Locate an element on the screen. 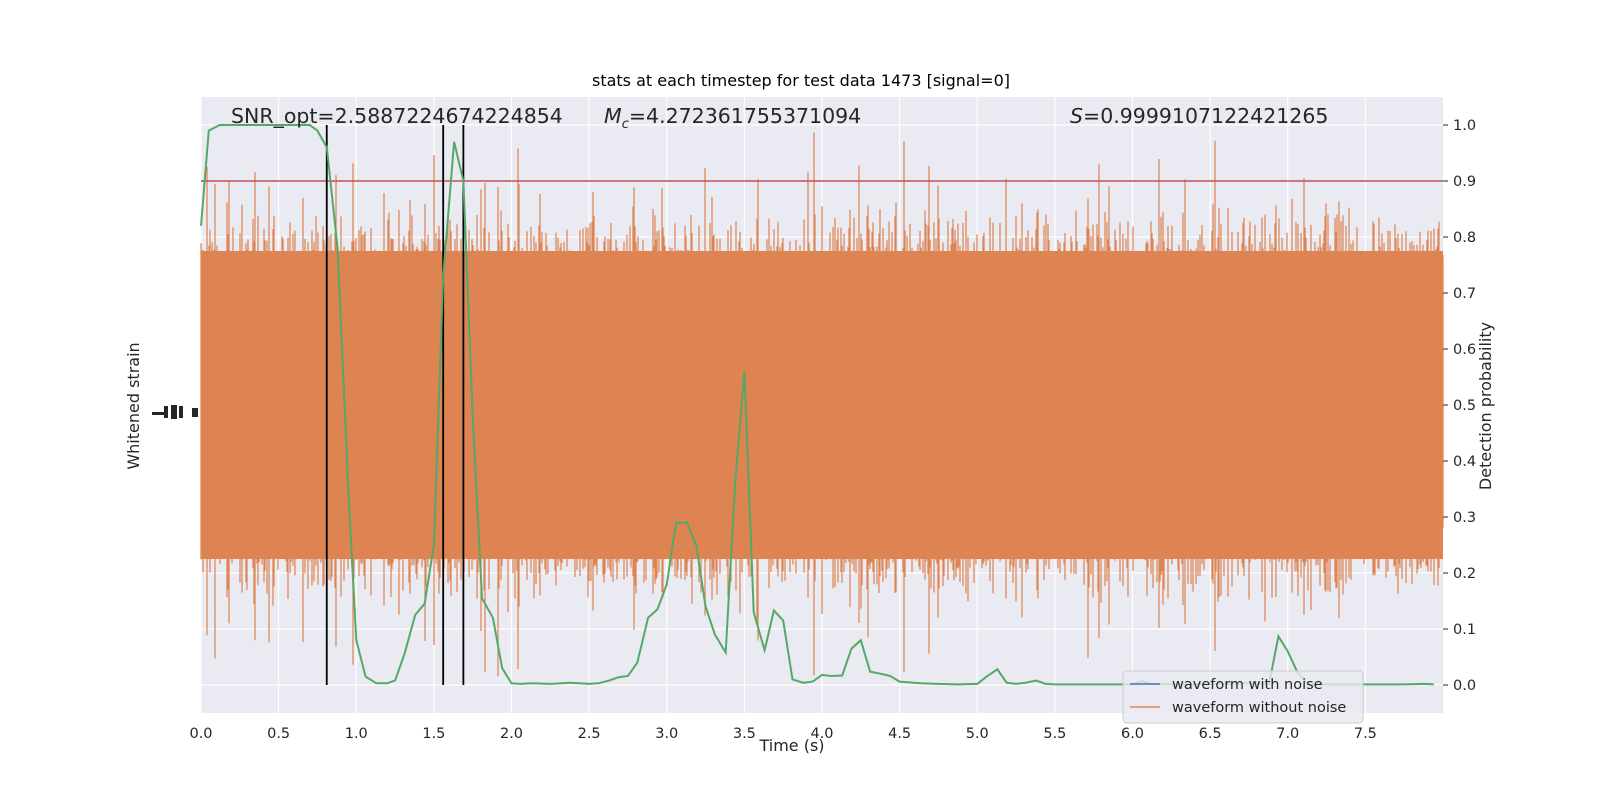 Image resolution: width=1600 pixels, height=800 pixels. chirp-mass-annotation: Mc=4.272361755371094 is located at coordinates (732, 118).